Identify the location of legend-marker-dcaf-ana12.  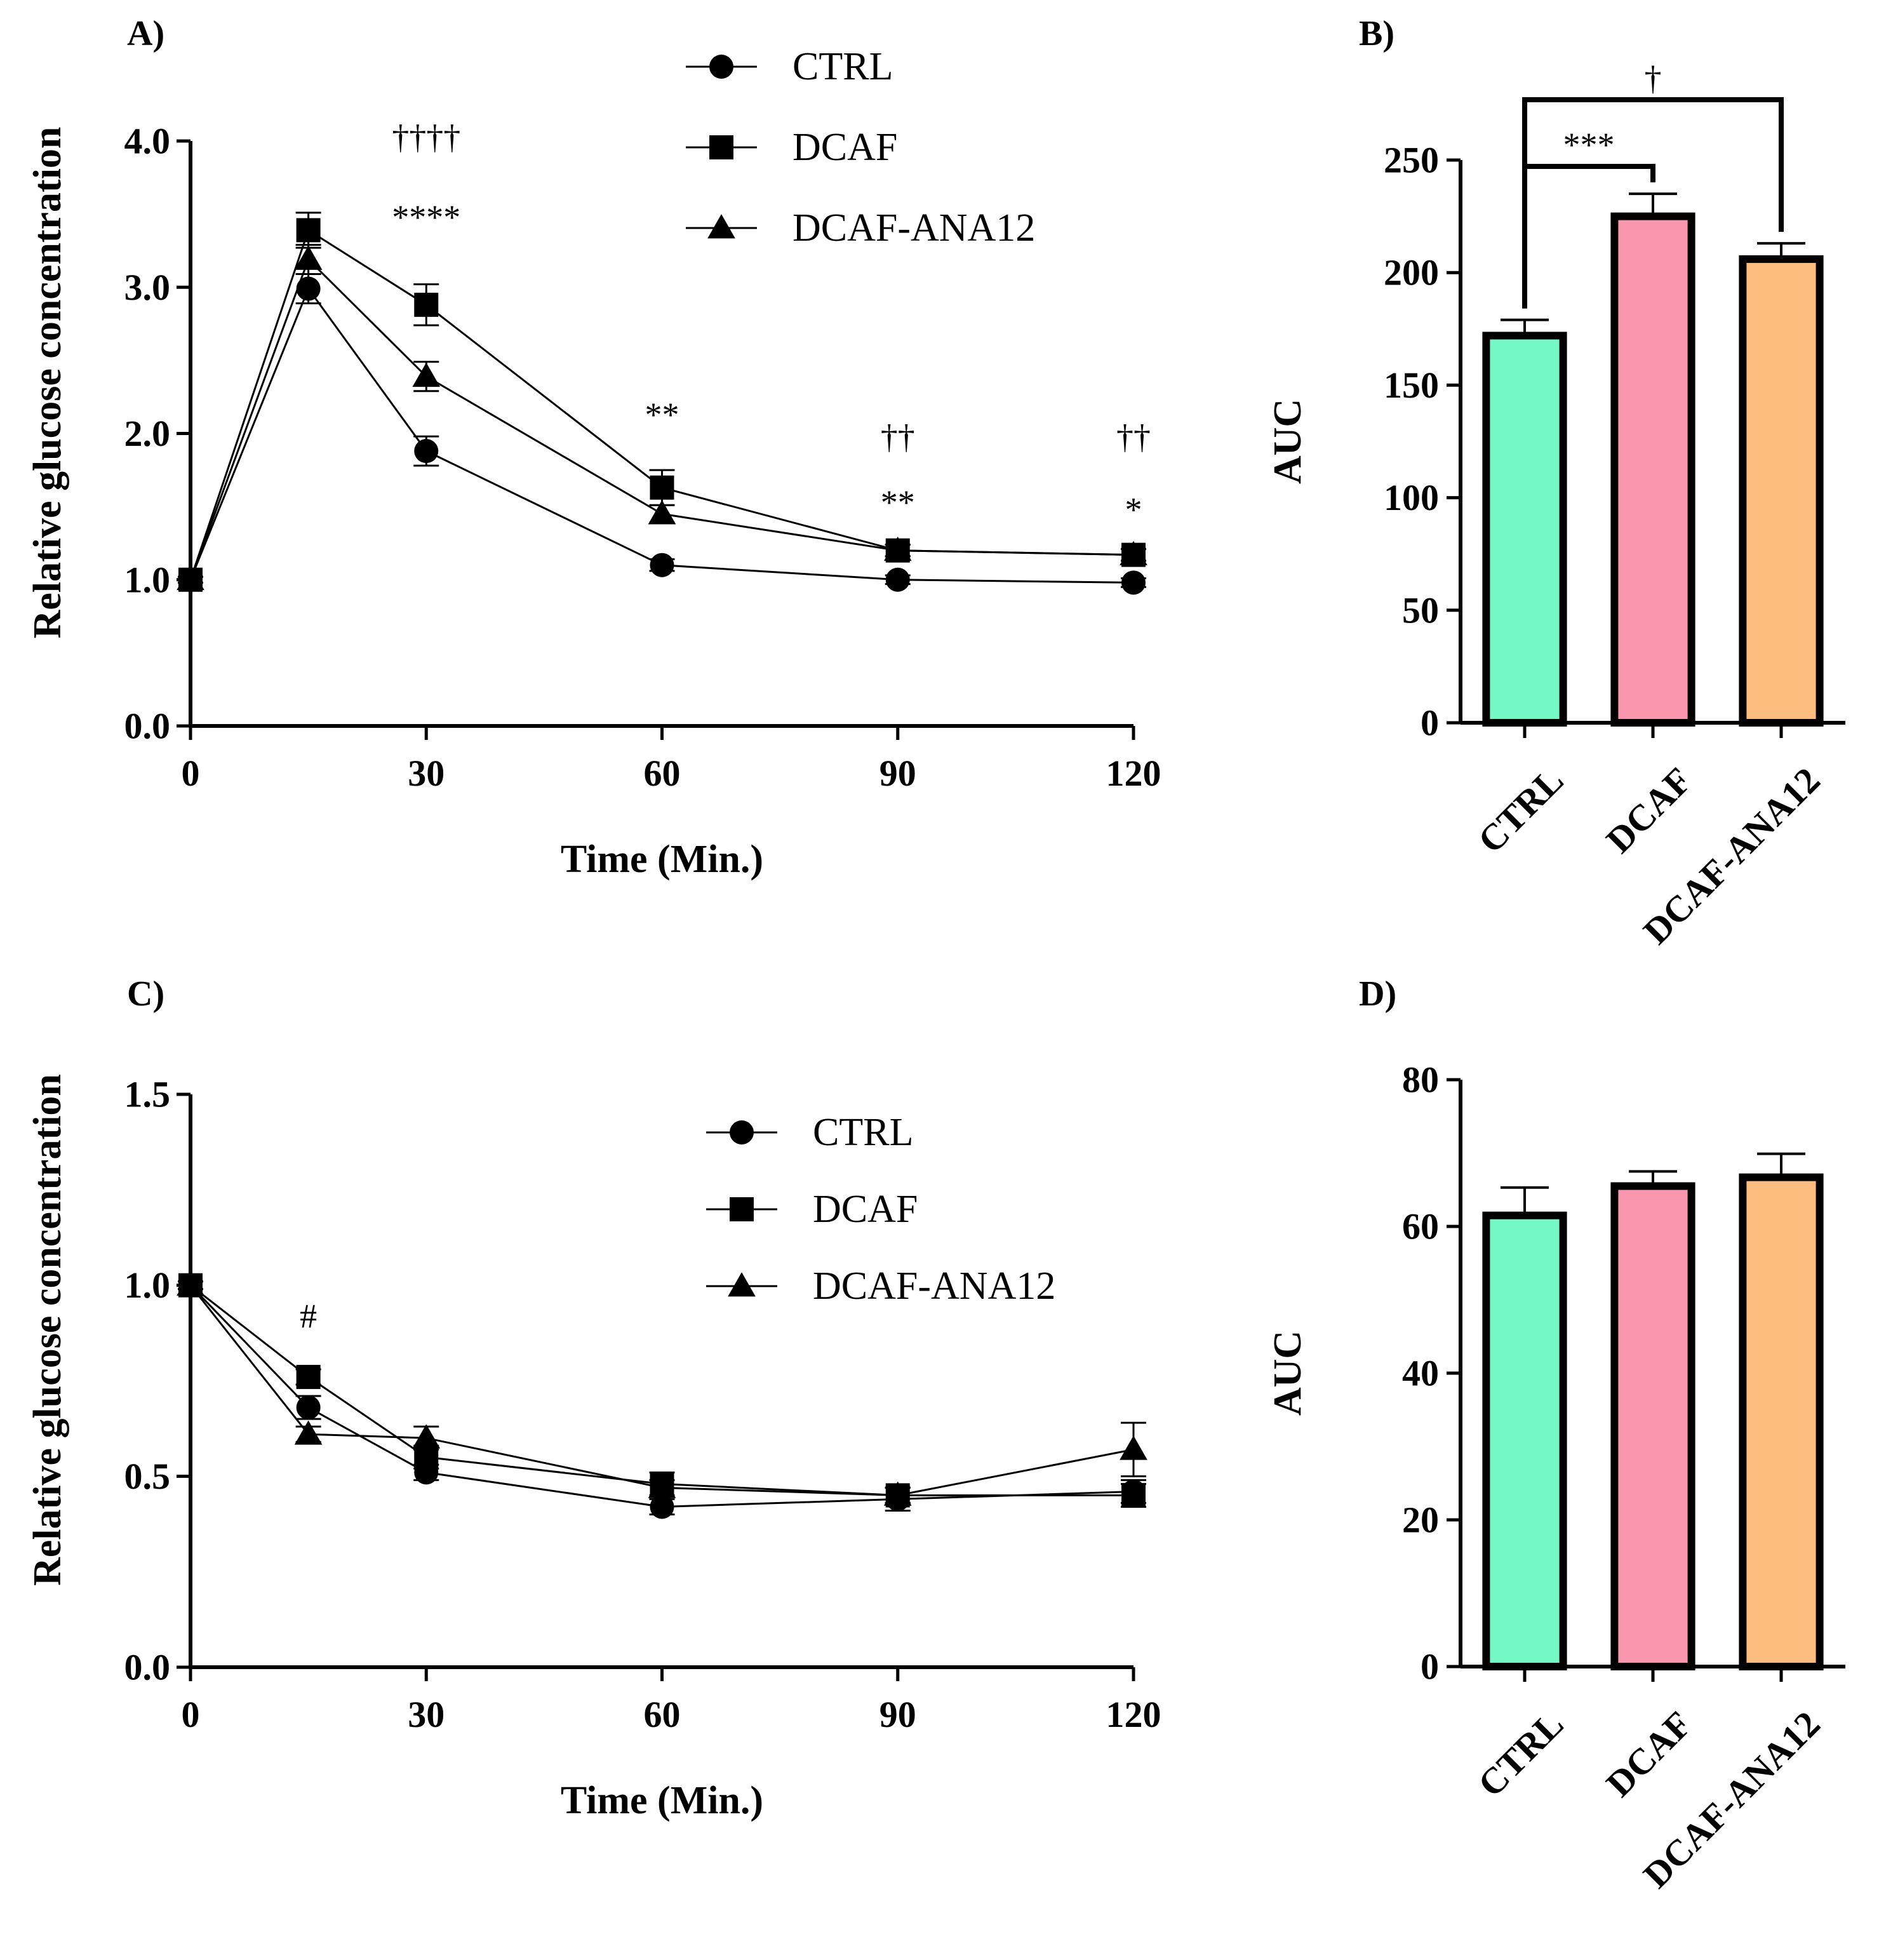
(742, 1284).